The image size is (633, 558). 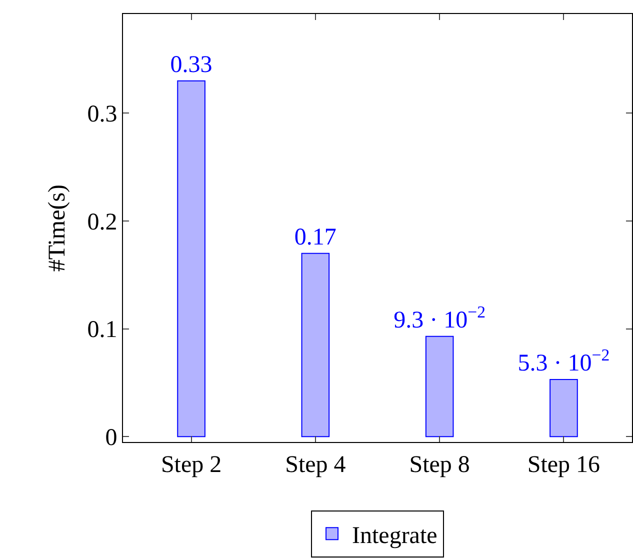 I want to click on data-label: 0.17, so click(x=315, y=237).